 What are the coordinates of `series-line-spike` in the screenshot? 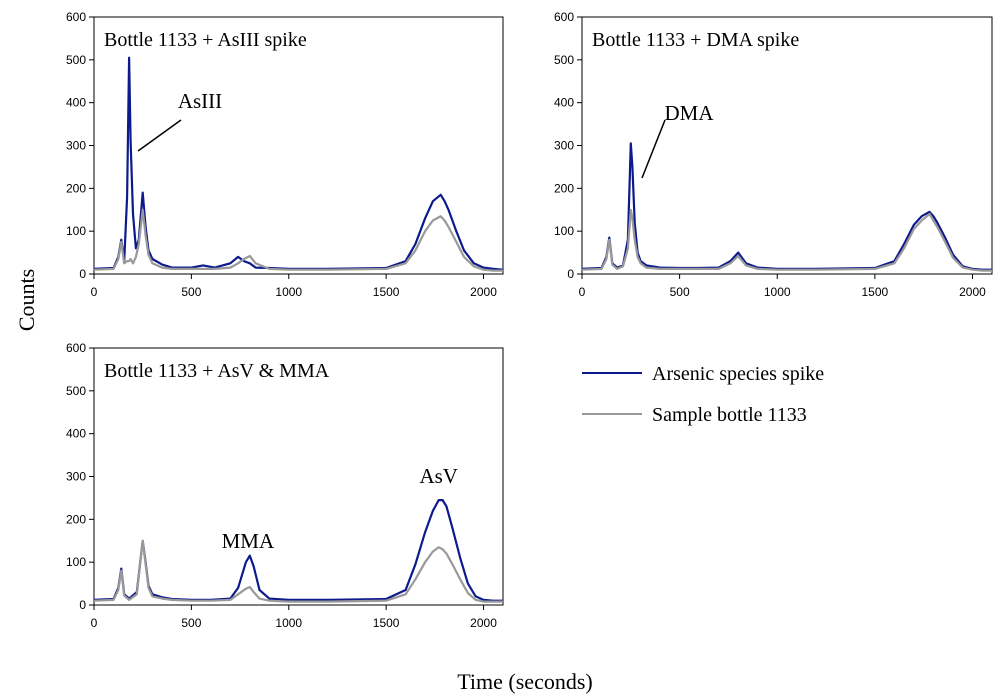 It's located at (298, 163).